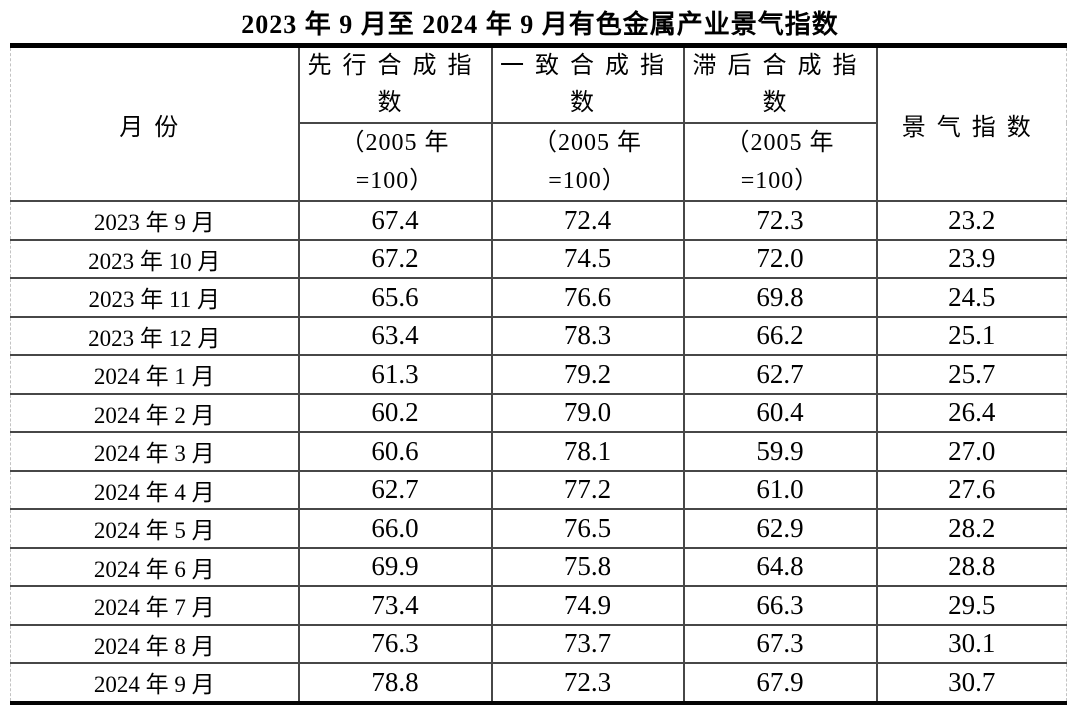 The height and width of the screenshot is (712, 1080). I want to click on lagging-index-value-cell: 69.8, so click(780, 297).